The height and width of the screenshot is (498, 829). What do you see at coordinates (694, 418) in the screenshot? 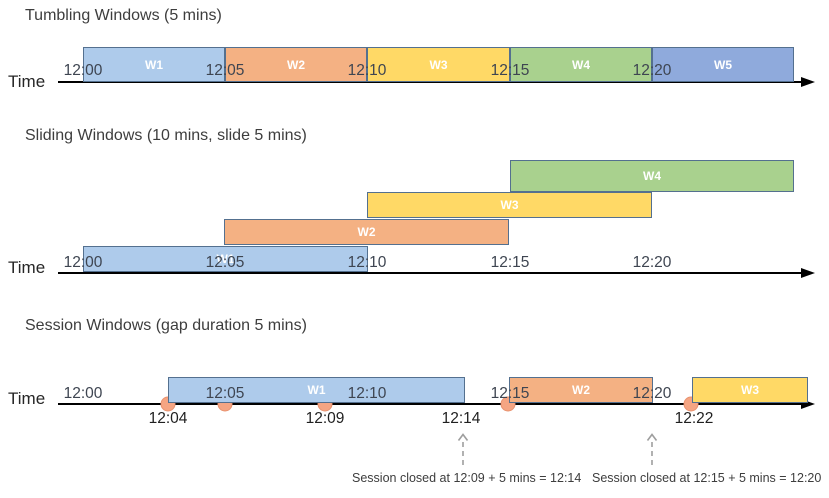
I see `event-time-label: 12:22` at bounding box center [694, 418].